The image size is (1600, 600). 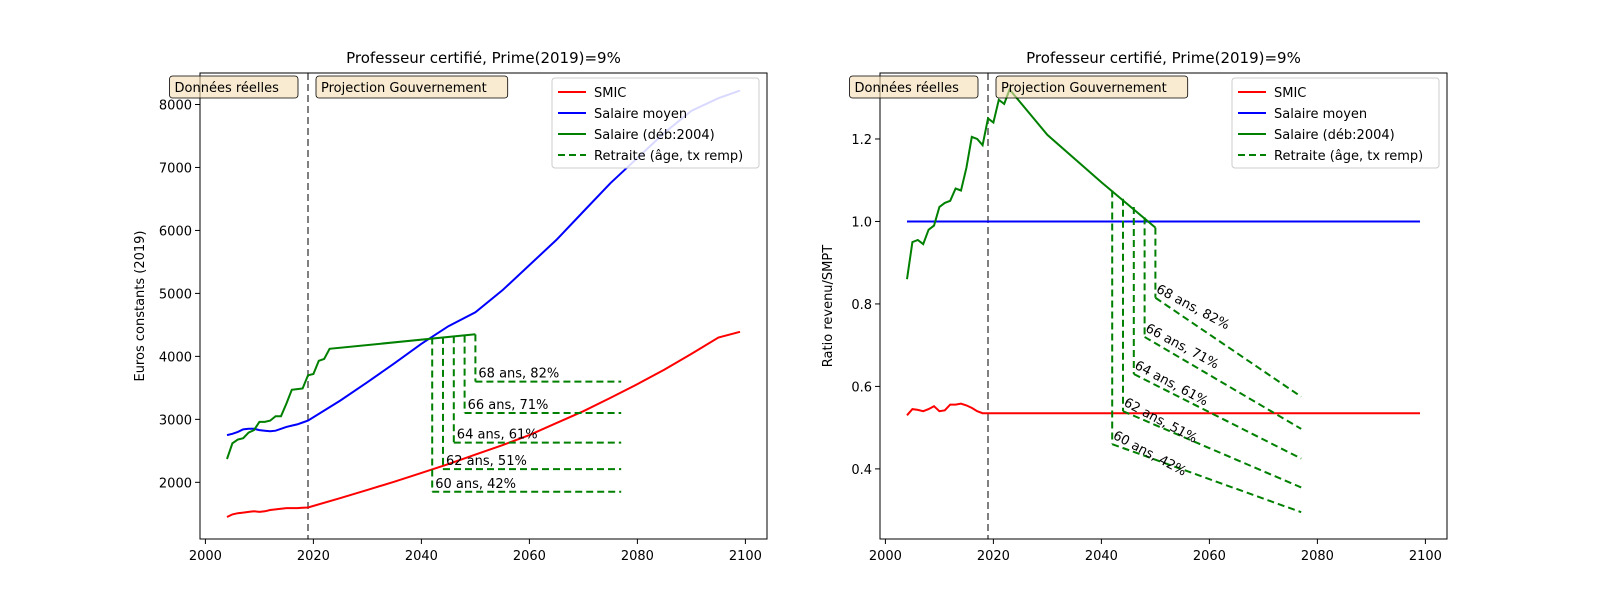 What do you see at coordinates (175, 105) in the screenshot?
I see `y-tick-label: 8000` at bounding box center [175, 105].